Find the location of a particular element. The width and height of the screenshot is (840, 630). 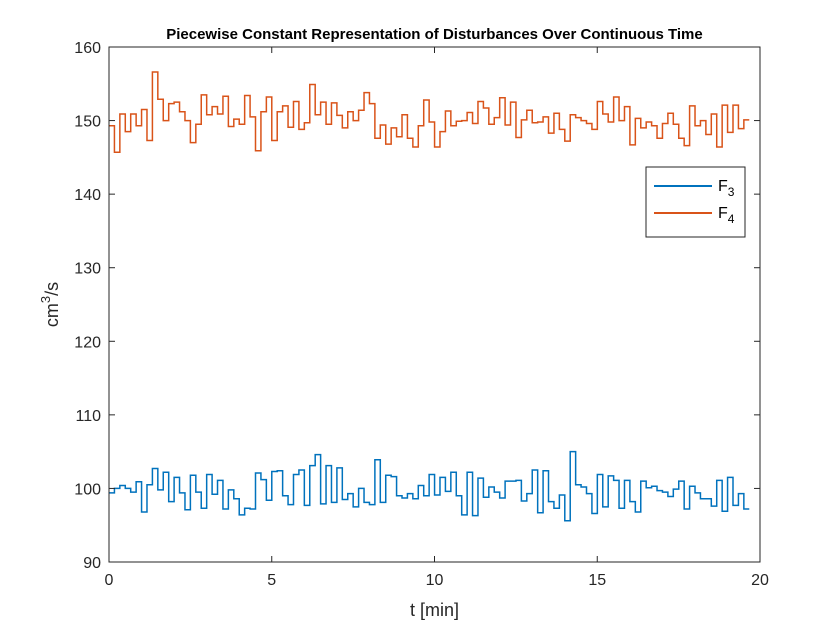

x-tick-label: 0 is located at coordinates (109, 580).